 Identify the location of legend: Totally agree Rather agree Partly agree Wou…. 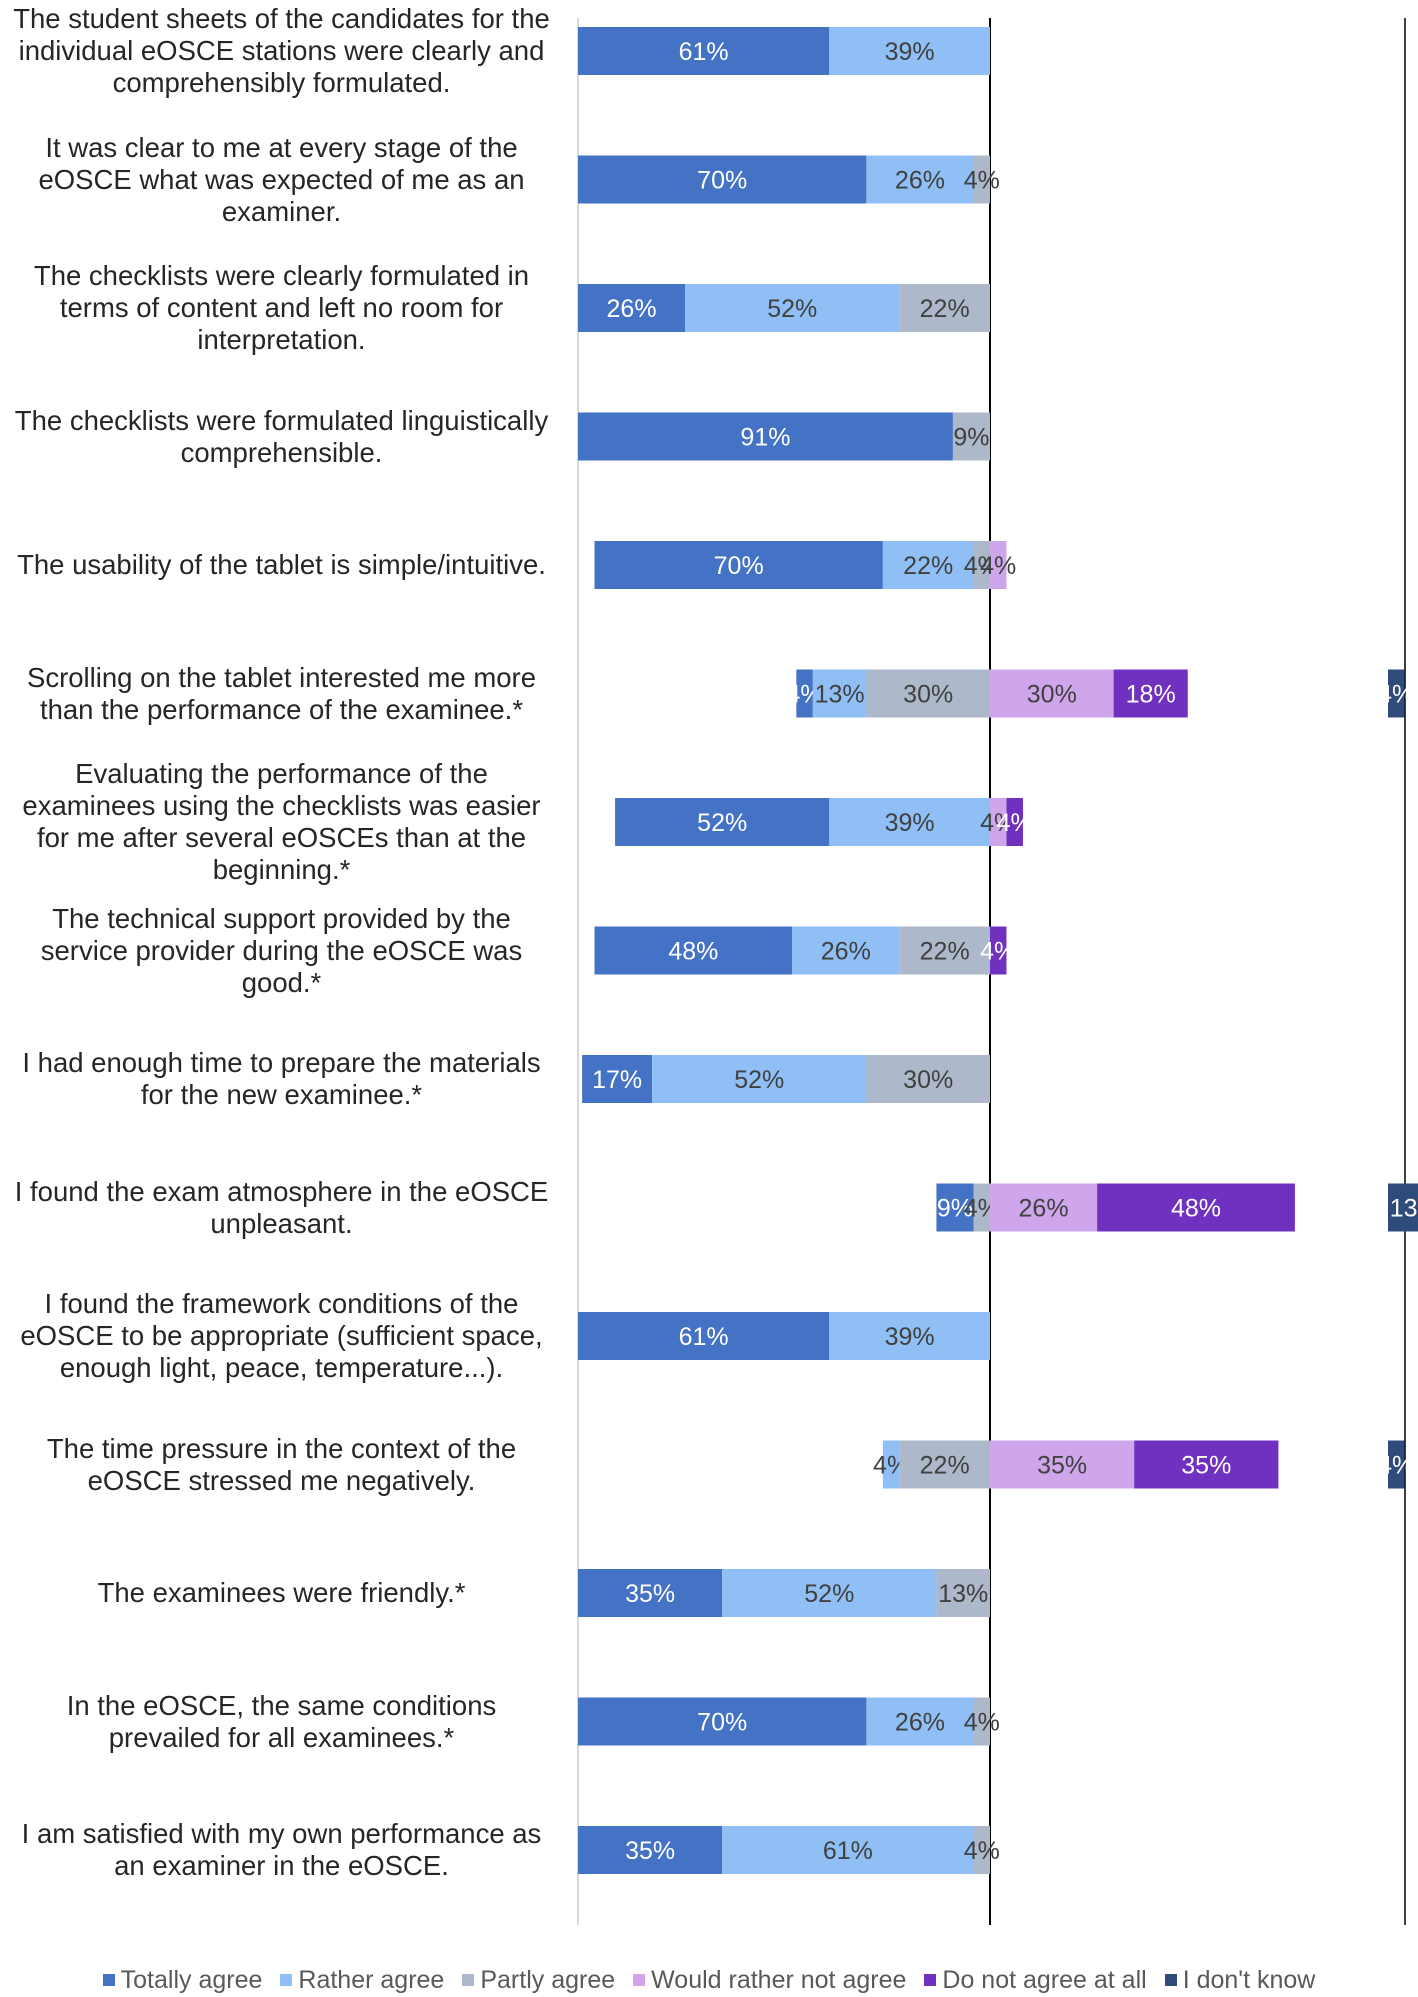
(709, 1980).